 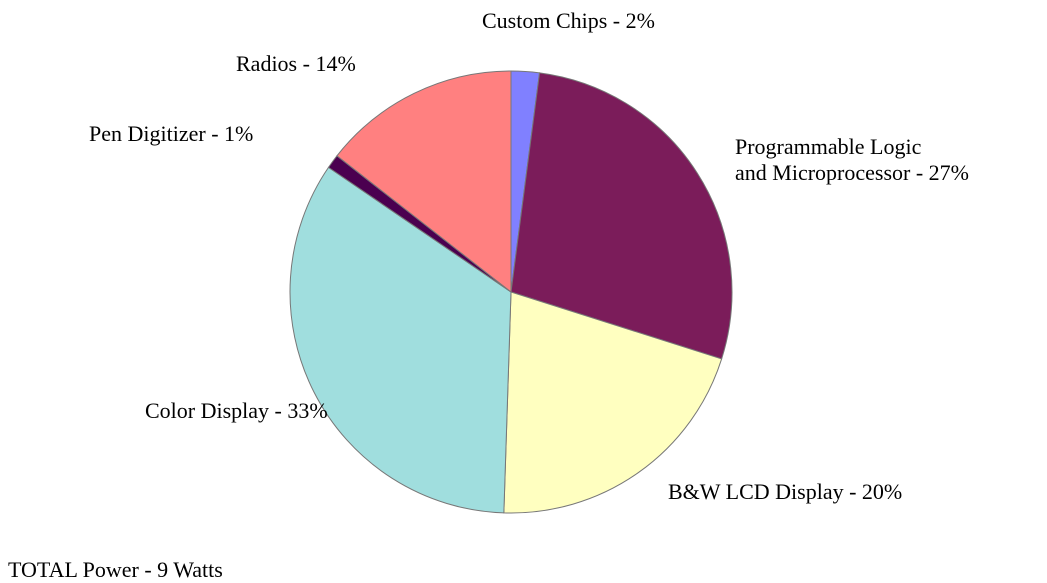 What do you see at coordinates (236, 410) in the screenshot?
I see `slice-label: Color Display - 33%` at bounding box center [236, 410].